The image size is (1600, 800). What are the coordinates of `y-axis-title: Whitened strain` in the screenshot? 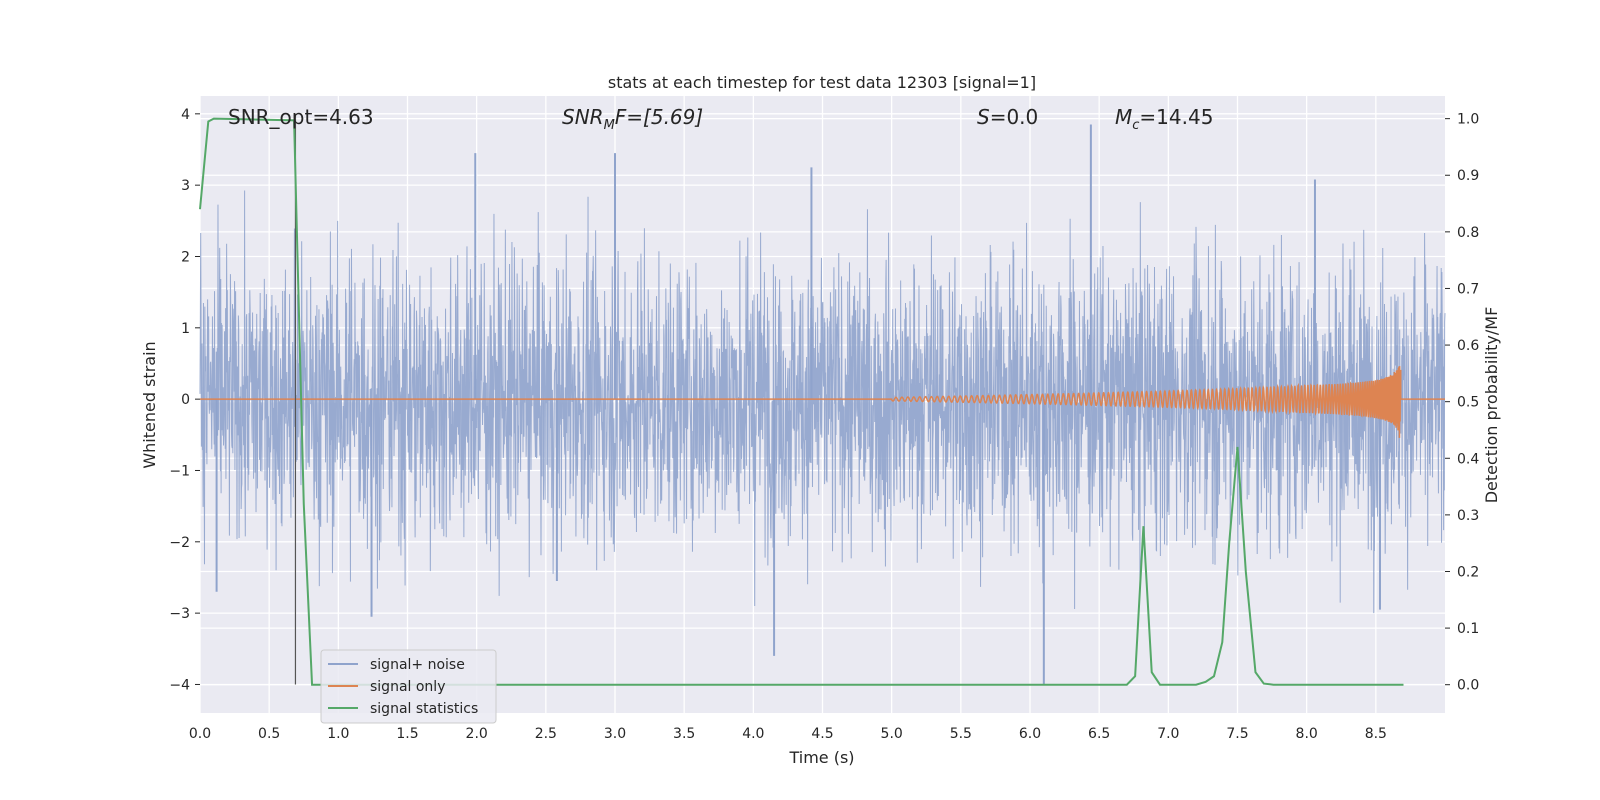 It's located at (149, 404).